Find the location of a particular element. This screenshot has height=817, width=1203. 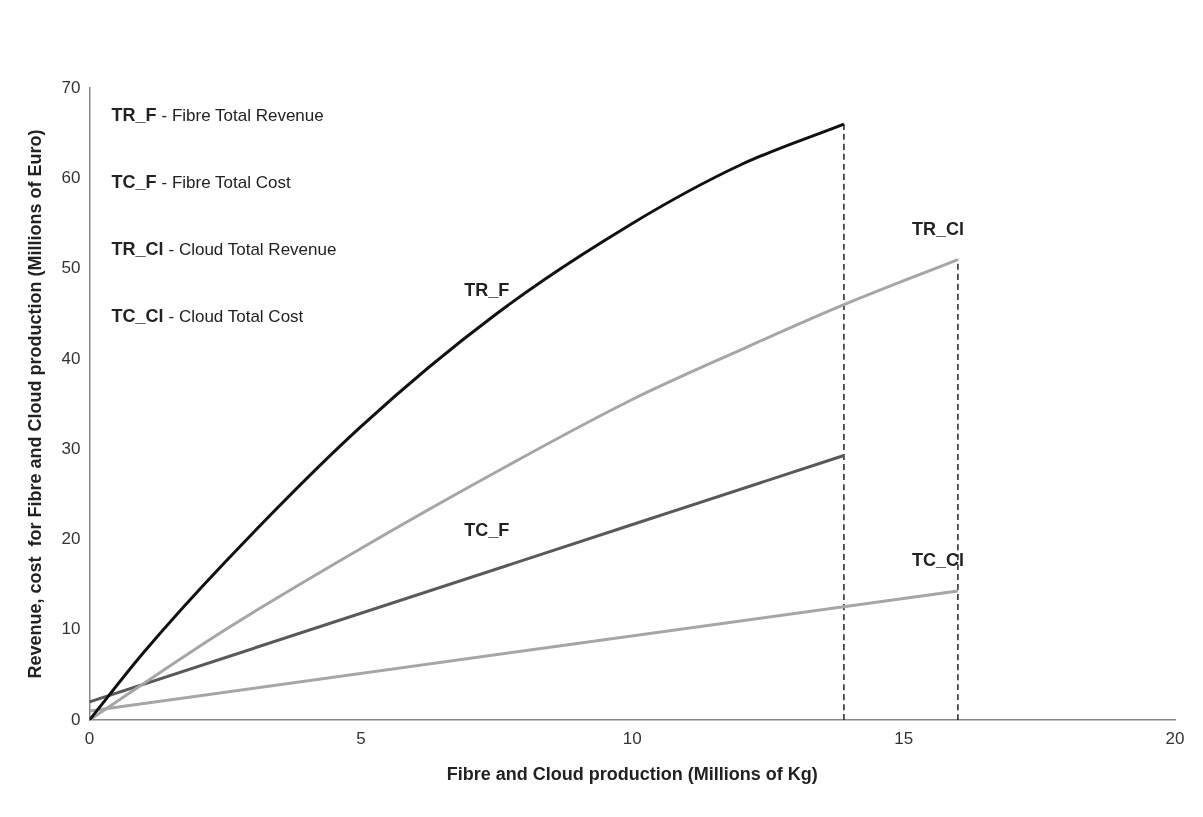

x-tick-label: 15 is located at coordinates (904, 738).